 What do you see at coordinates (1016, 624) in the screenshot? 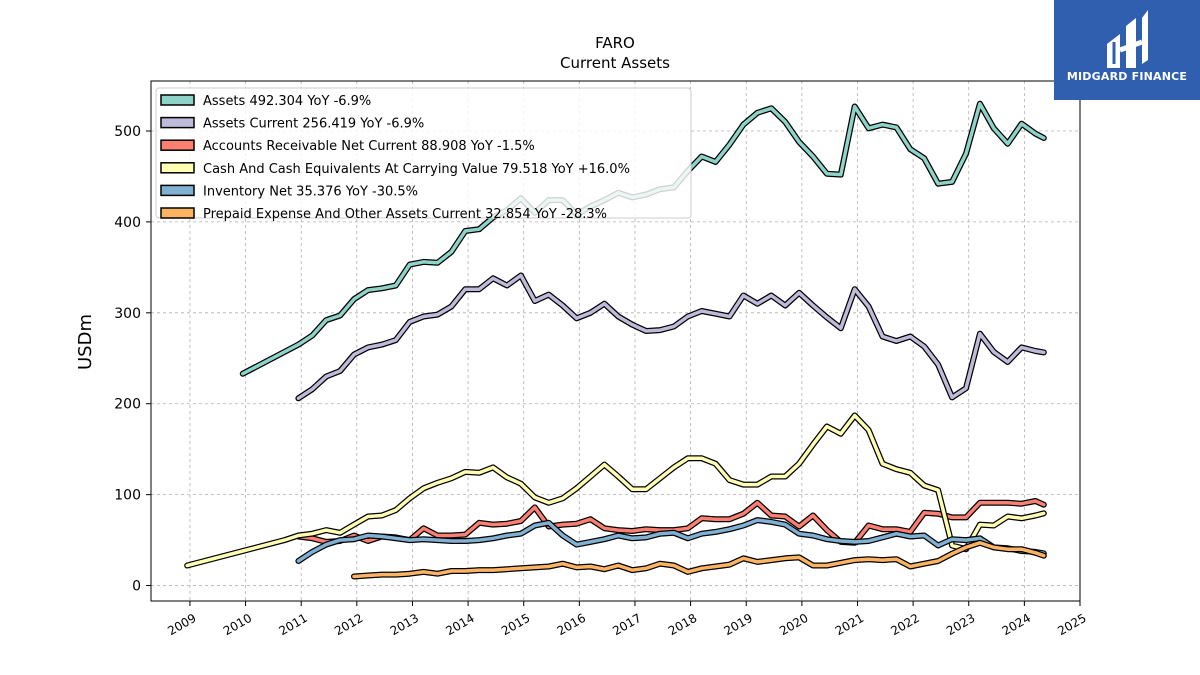
I see `x-tick-label: 2024` at bounding box center [1016, 624].